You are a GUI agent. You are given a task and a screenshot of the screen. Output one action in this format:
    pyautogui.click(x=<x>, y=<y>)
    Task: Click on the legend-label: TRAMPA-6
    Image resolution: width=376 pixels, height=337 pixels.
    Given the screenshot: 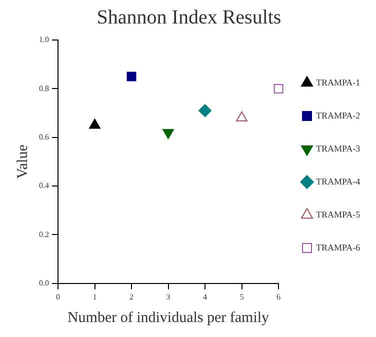 What is the action you would take?
    pyautogui.click(x=338, y=247)
    